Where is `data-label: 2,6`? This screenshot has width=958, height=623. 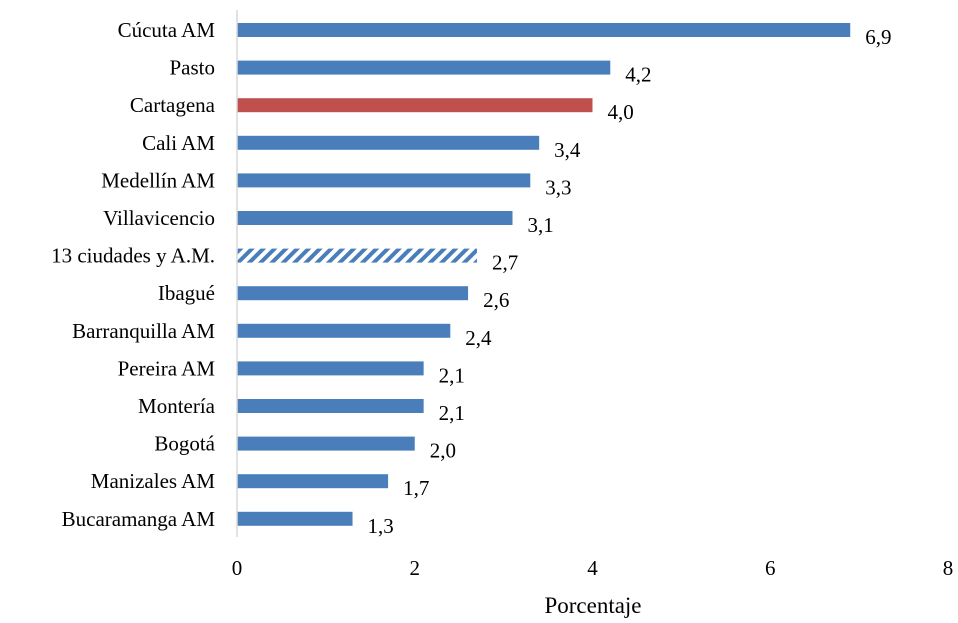 data-label: 2,6 is located at coordinates (496, 300).